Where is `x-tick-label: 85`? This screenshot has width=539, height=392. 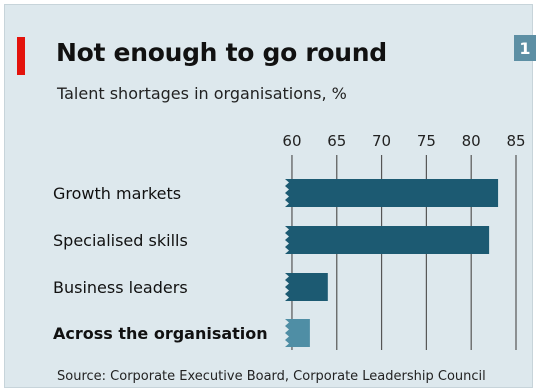
x-tick-label: 85 is located at coordinates (515, 141).